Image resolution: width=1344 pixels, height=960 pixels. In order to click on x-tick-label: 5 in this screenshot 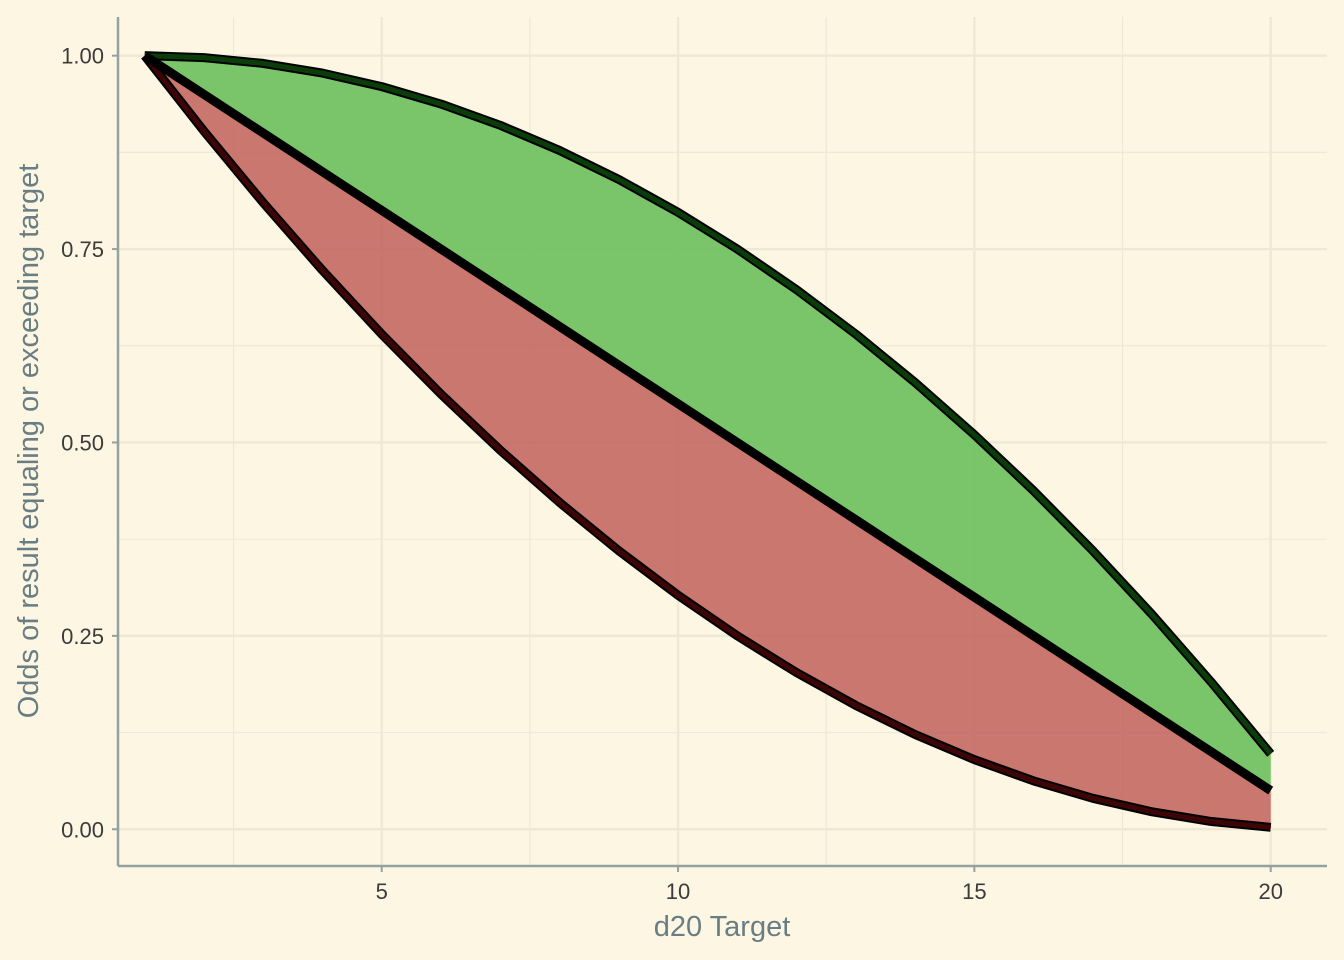, I will do `click(382, 891)`.